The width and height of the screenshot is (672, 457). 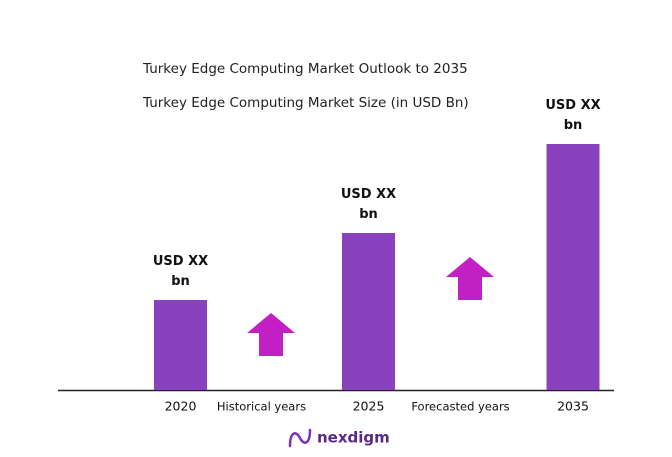 What do you see at coordinates (353, 438) in the screenshot?
I see `logo-text: nexdigm` at bounding box center [353, 438].